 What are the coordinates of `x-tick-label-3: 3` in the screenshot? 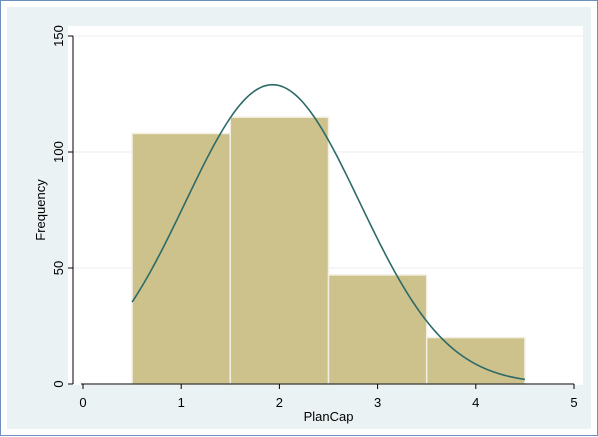 It's located at (377, 402).